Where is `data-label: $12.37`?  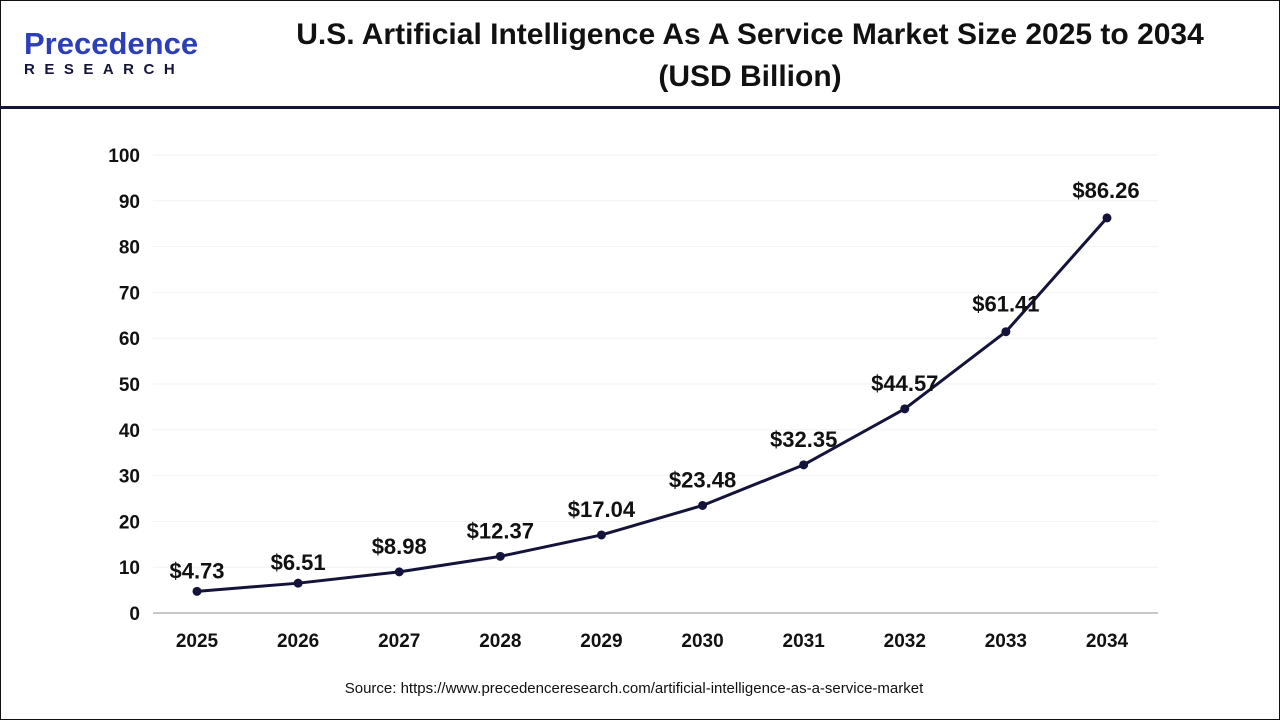
data-label: $12.37 is located at coordinates (500, 530).